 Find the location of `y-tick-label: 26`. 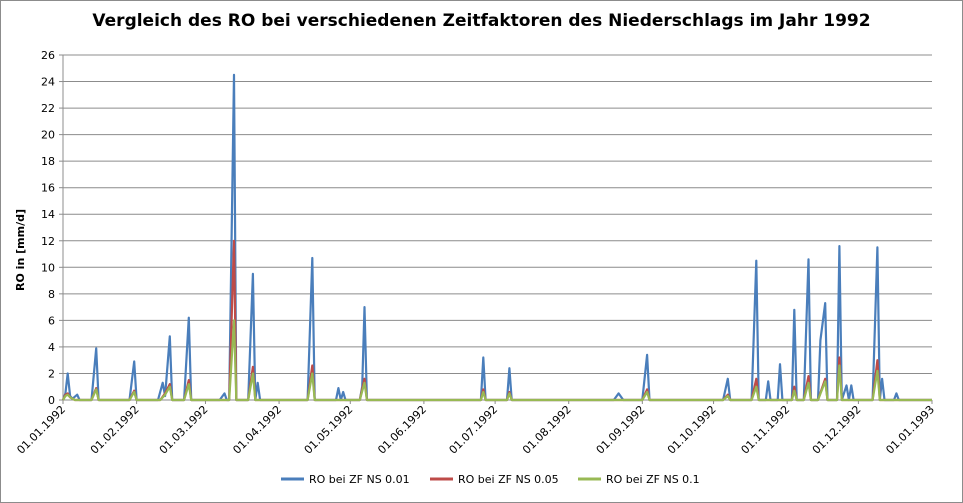

y-tick-label: 26 is located at coordinates (48, 55).